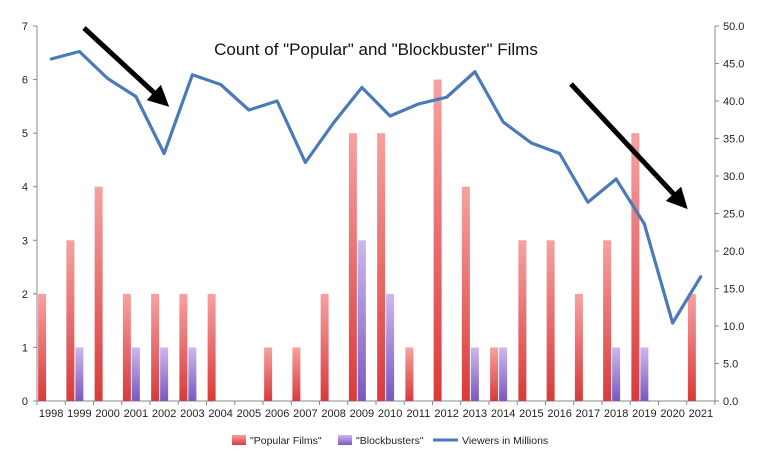 The image size is (778, 475). I want to click on y2-tick-label: 40.0, so click(733, 102).